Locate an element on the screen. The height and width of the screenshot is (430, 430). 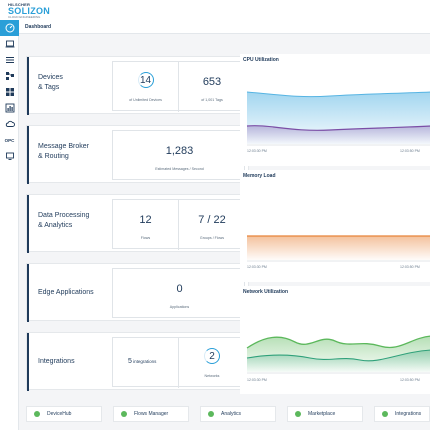
app-integrations: Integrations is located at coordinates (402, 414).